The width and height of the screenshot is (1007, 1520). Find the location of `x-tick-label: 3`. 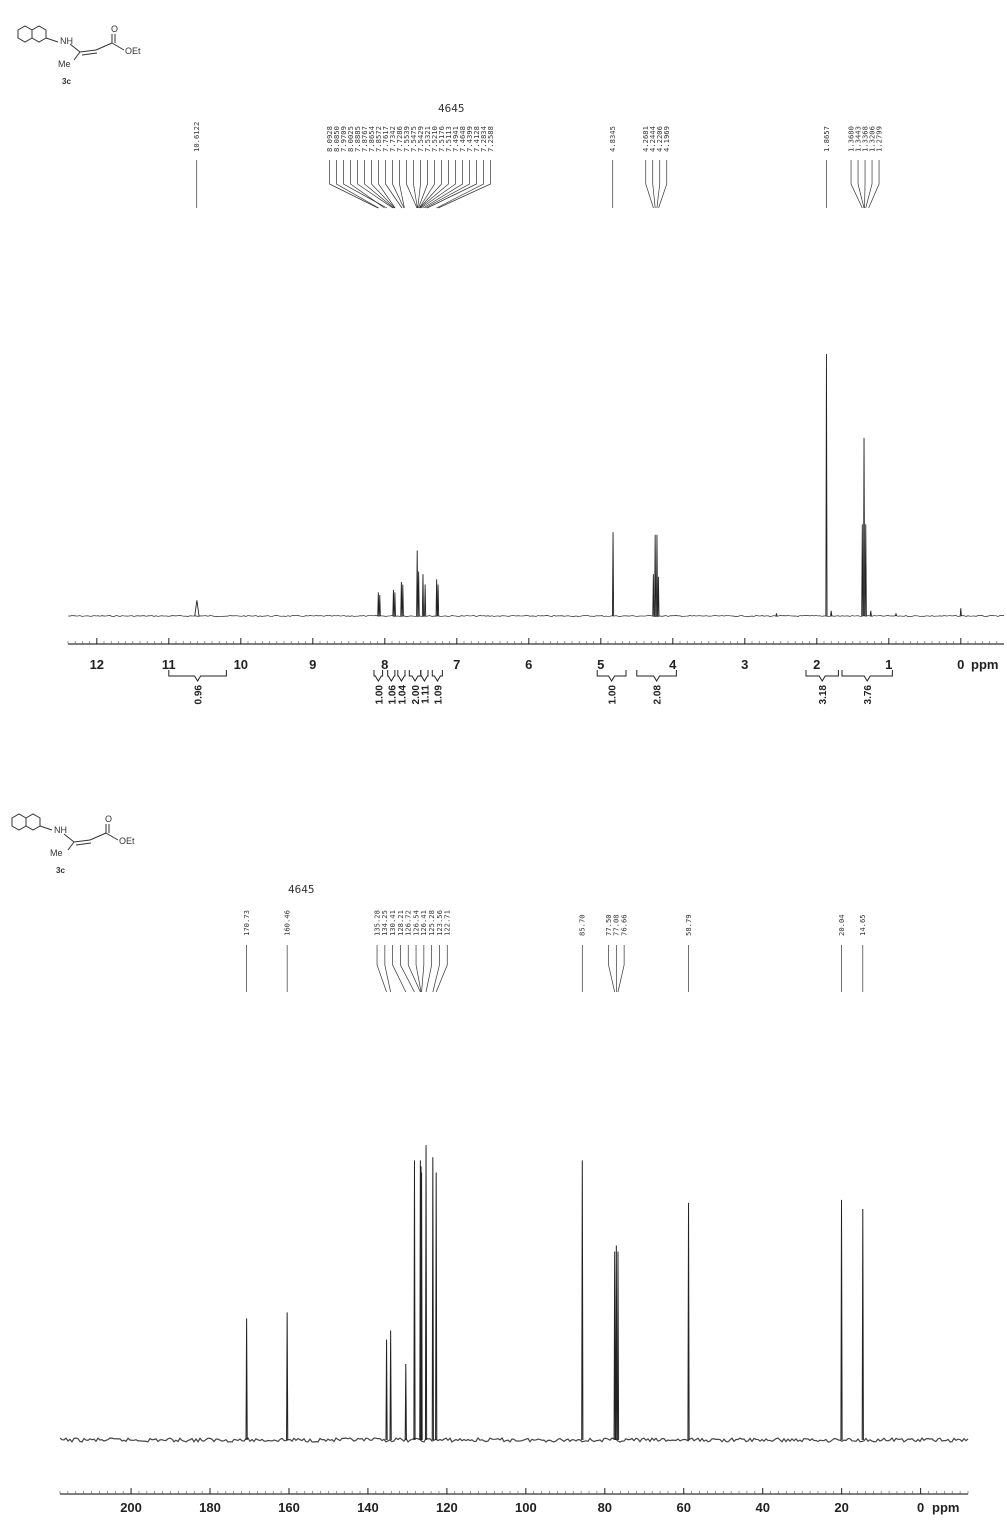

x-tick-label: 3 is located at coordinates (744, 664).